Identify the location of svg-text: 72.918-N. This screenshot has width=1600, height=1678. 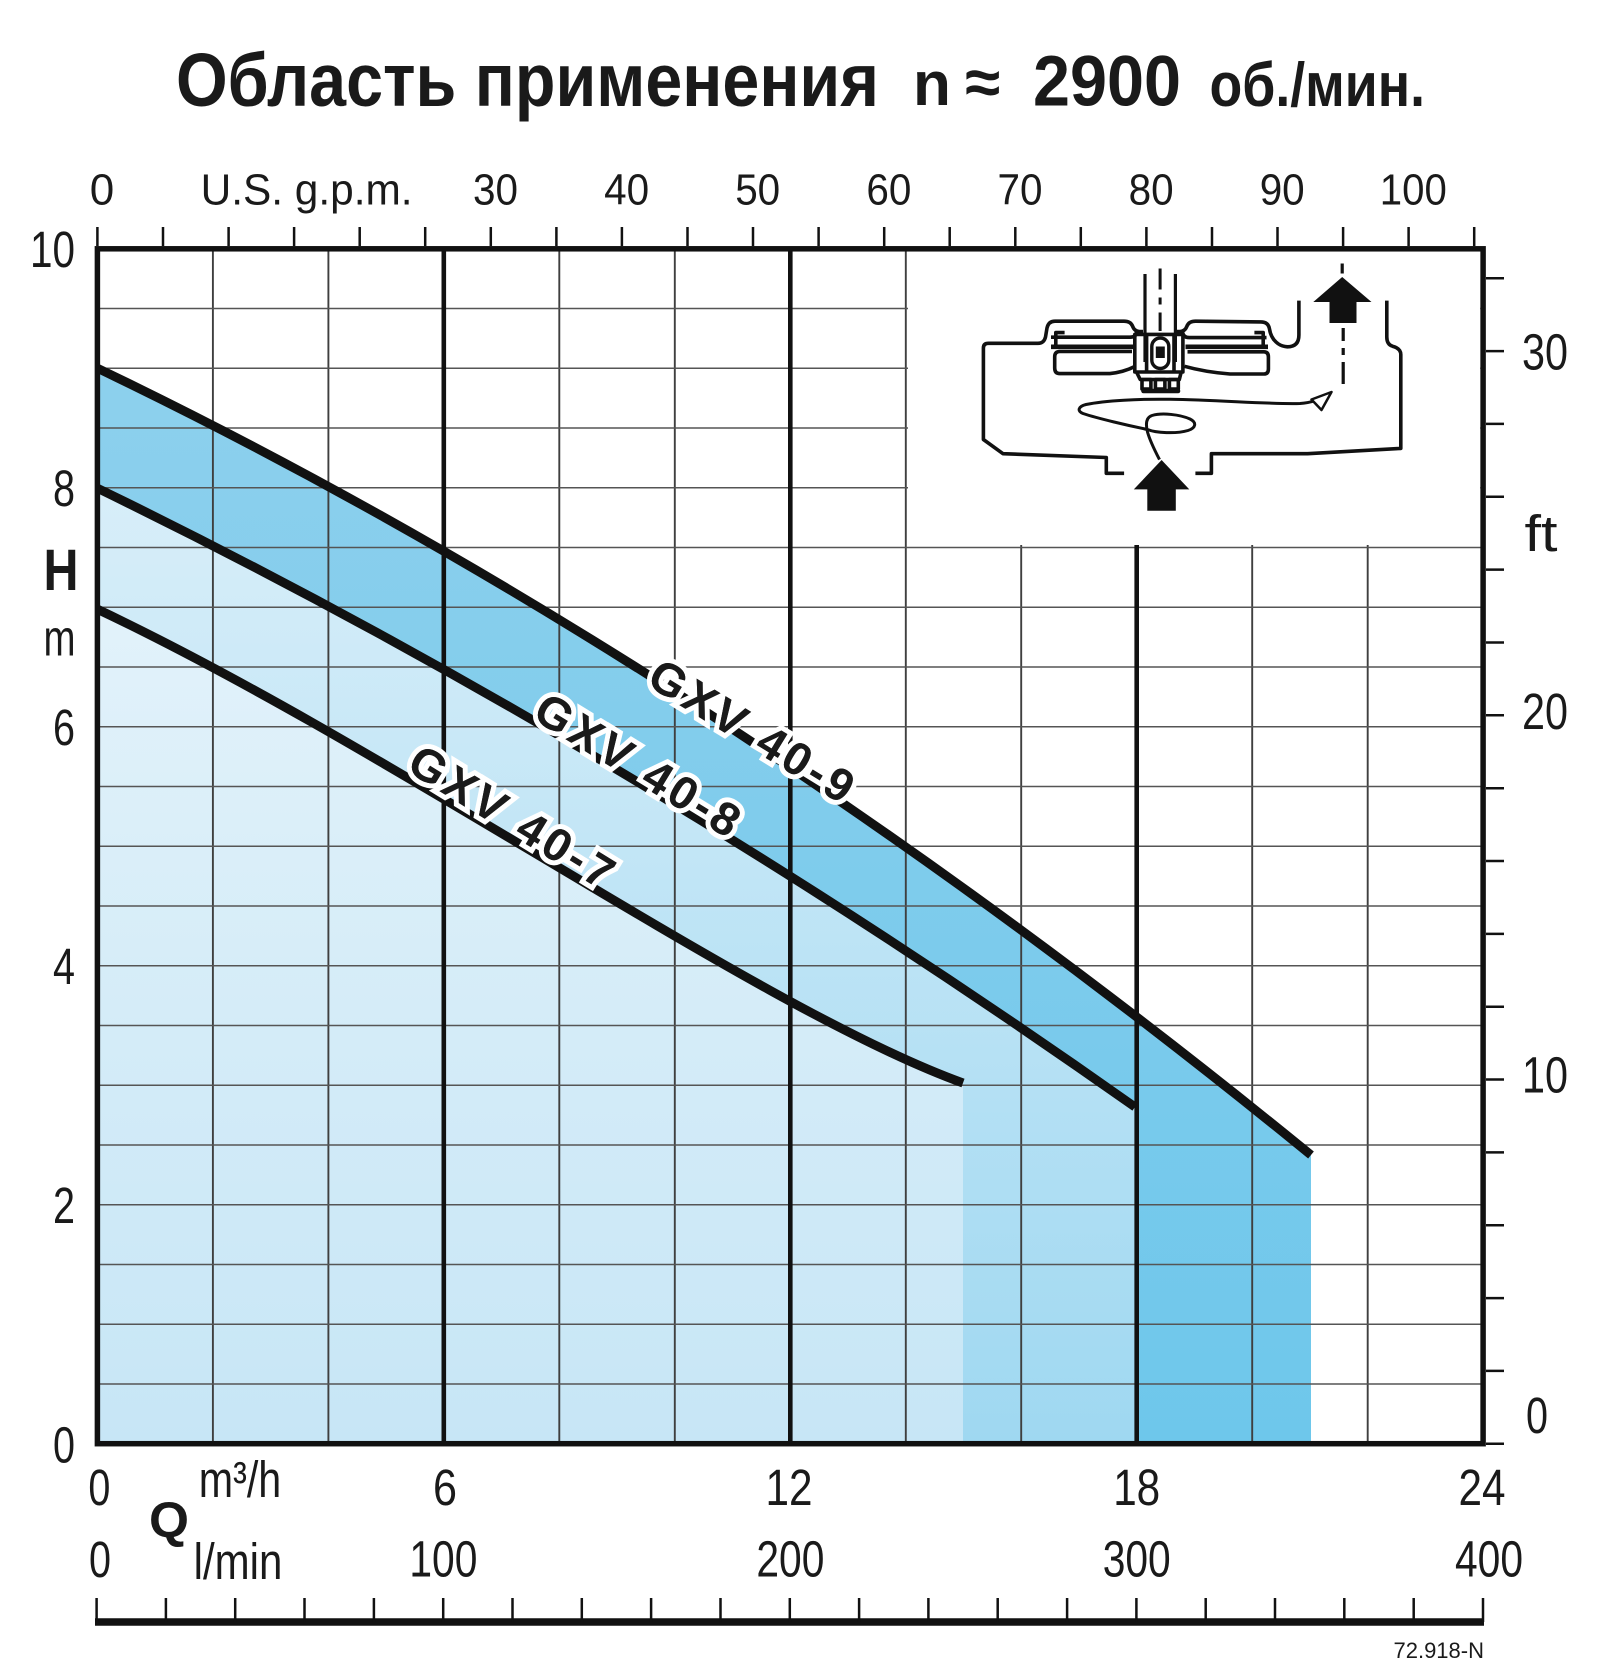
(1438, 1650).